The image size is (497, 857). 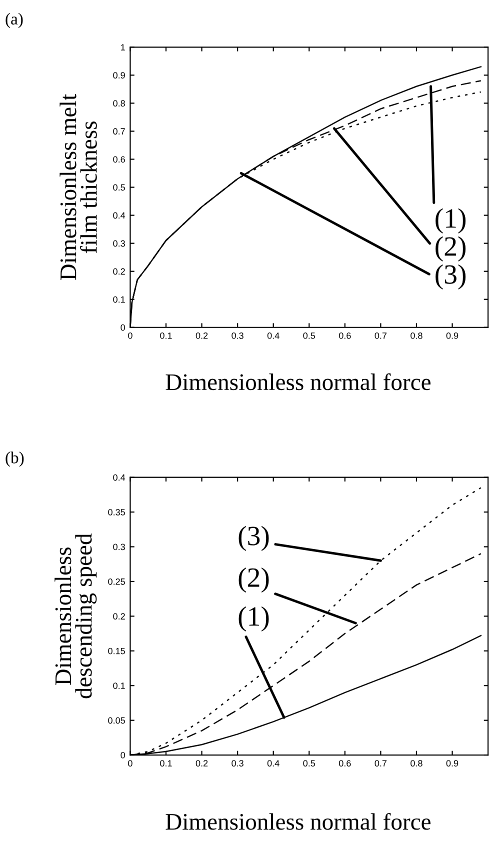 What do you see at coordinates (119, 131) in the screenshot?
I see `y-tick-label: 0.7` at bounding box center [119, 131].